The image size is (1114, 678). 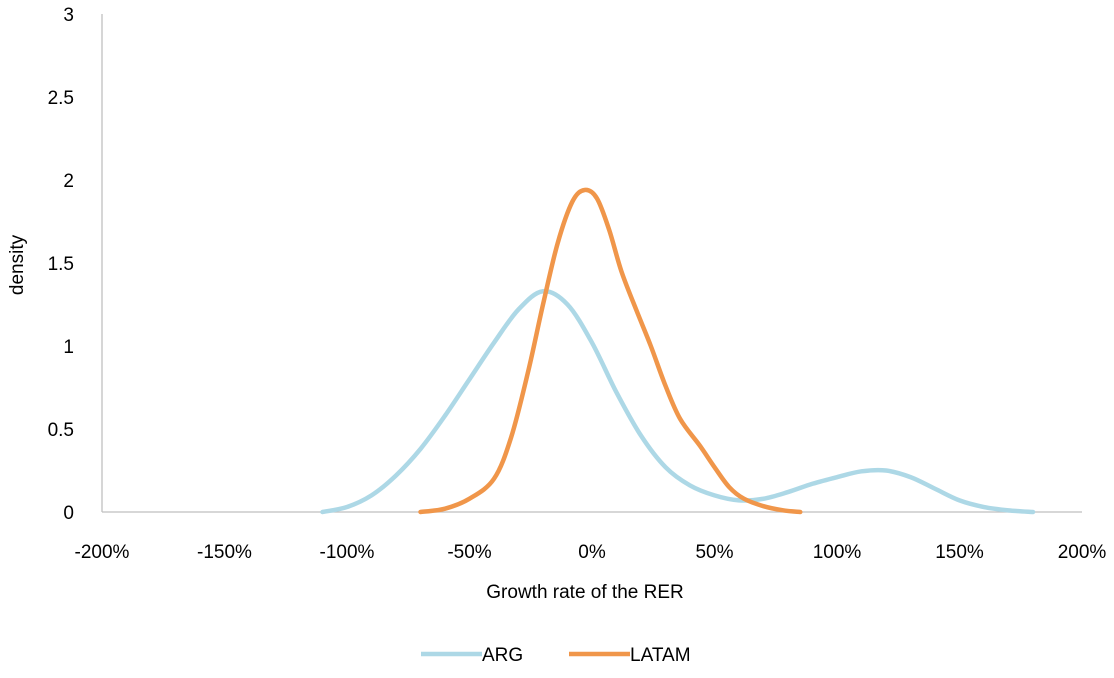 What do you see at coordinates (102, 552) in the screenshot?
I see `x-tick-label: -200%` at bounding box center [102, 552].